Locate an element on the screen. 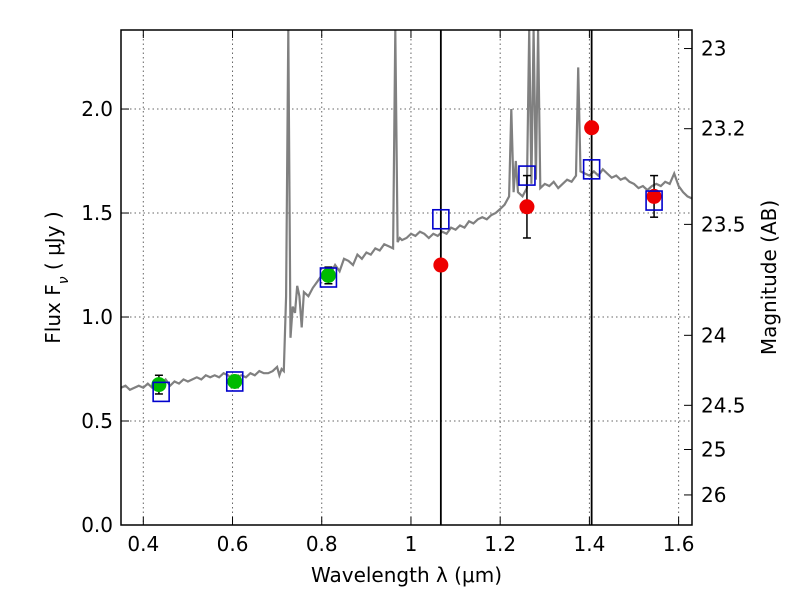 The width and height of the screenshot is (800, 600). x-tick-label: 0.6 is located at coordinates (233, 544).